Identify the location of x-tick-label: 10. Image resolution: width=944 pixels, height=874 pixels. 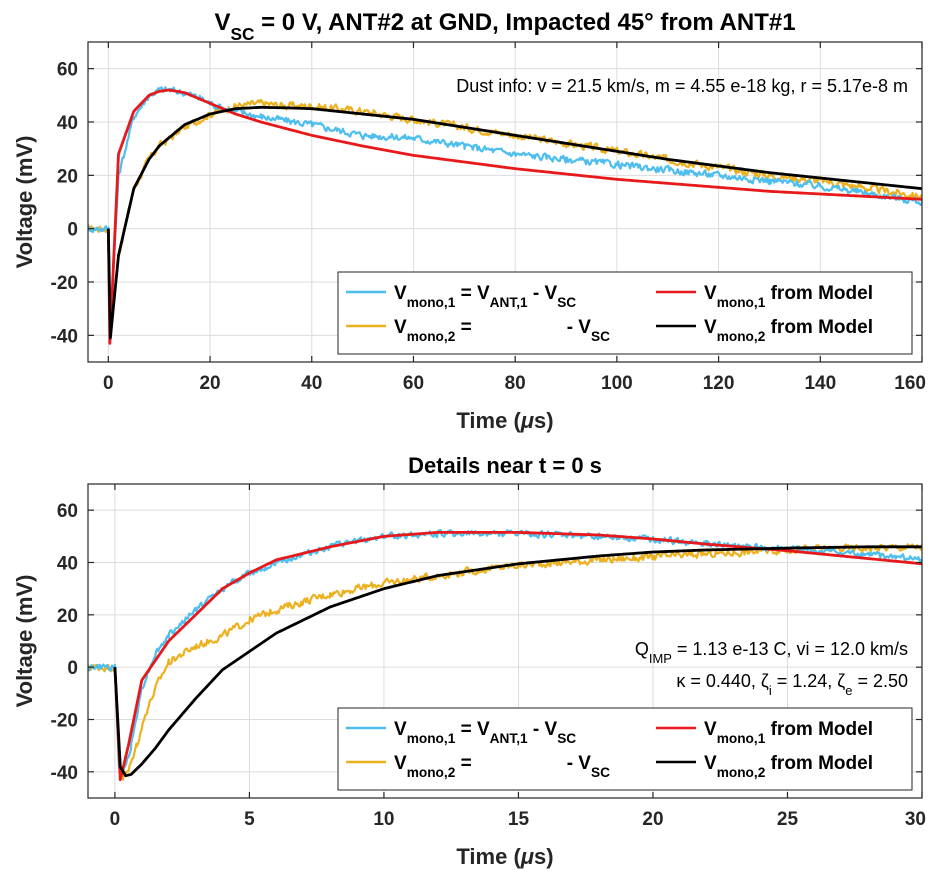
(383, 819).